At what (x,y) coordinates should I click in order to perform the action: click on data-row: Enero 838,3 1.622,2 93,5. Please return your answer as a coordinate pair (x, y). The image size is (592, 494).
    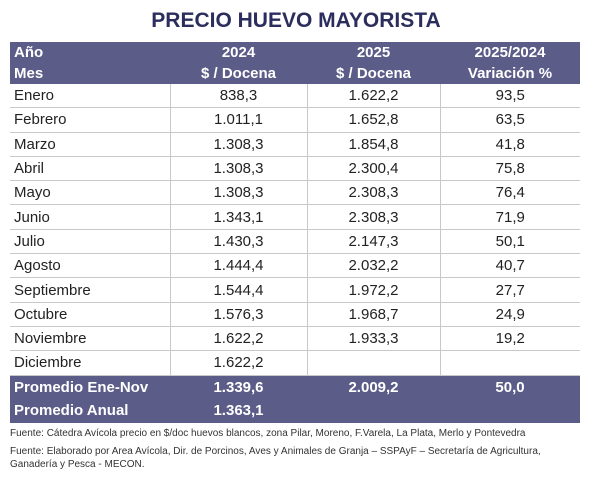
    Looking at the image, I should click on (295, 96).